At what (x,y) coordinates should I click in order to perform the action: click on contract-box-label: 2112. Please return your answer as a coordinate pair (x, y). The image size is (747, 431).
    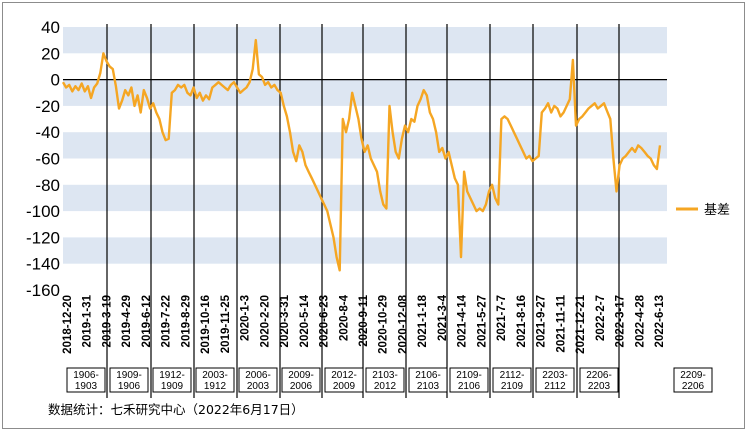
    Looking at the image, I should click on (555, 386).